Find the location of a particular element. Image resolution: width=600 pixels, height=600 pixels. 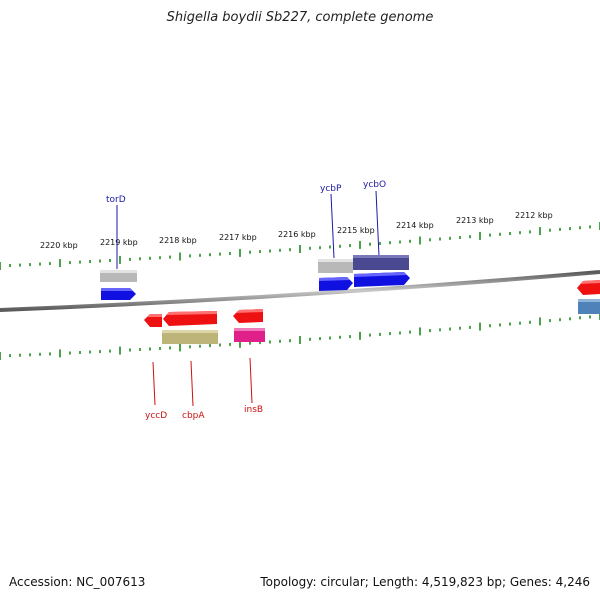

map-title: Shigella boydii Sb227, complete genome is located at coordinates (300, 17).